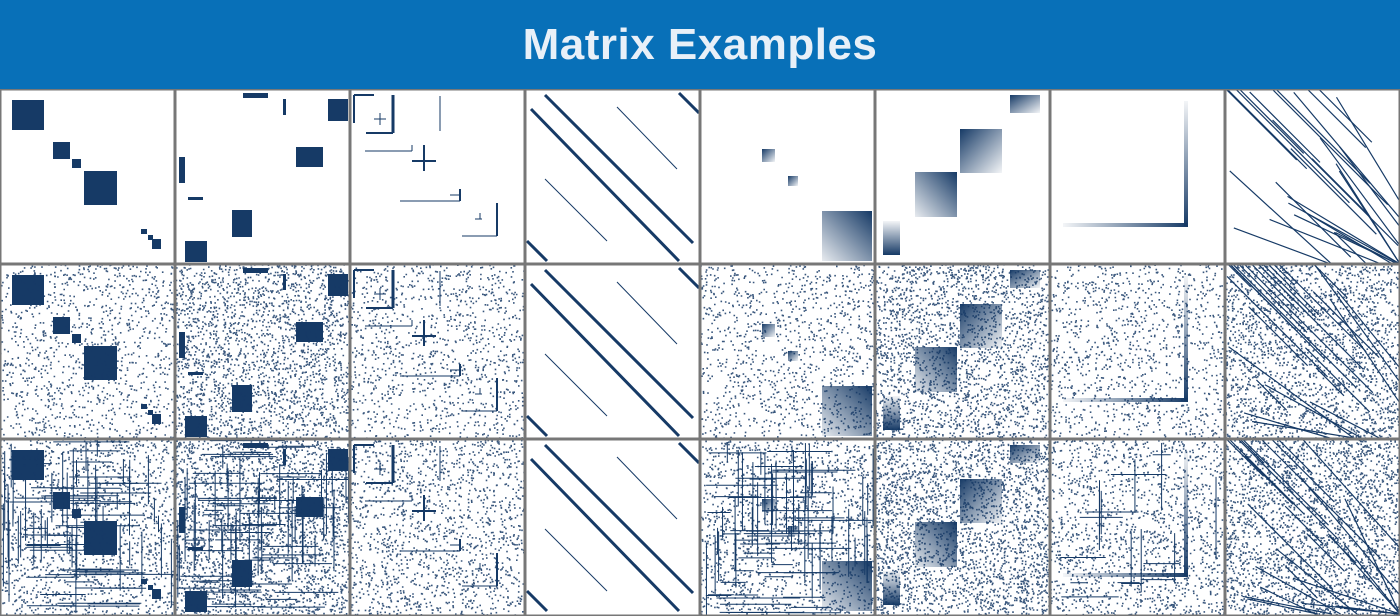  What do you see at coordinates (87, 176) in the screenshot?
I see `matrix-cell-r1-c1` at bounding box center [87, 176].